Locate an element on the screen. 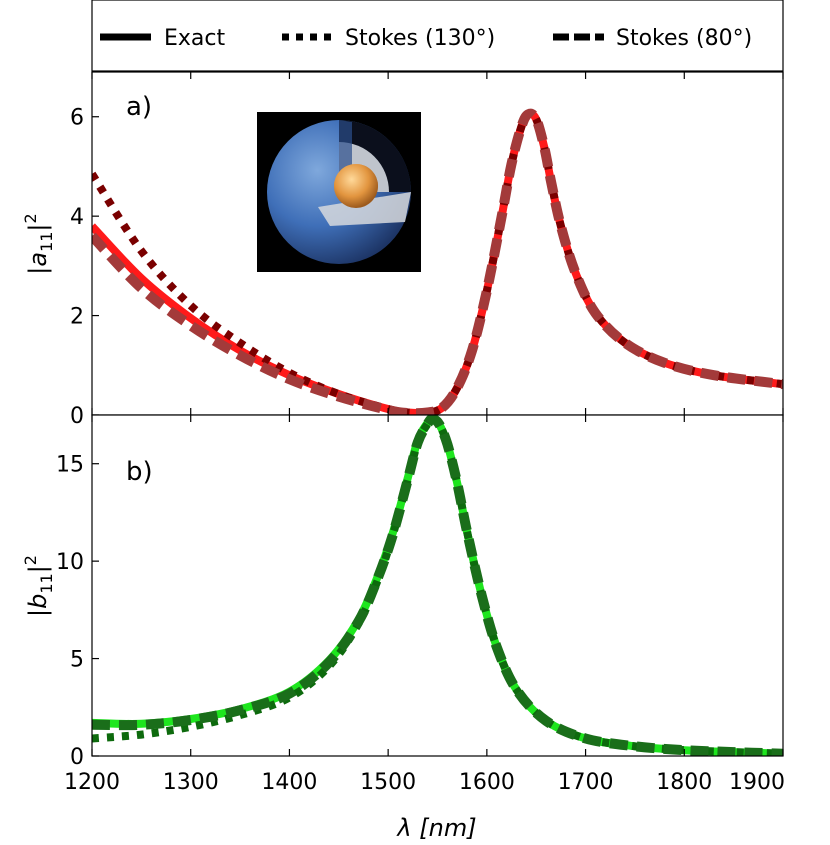  svg-text: |b11|2 is located at coordinates (38, 586).